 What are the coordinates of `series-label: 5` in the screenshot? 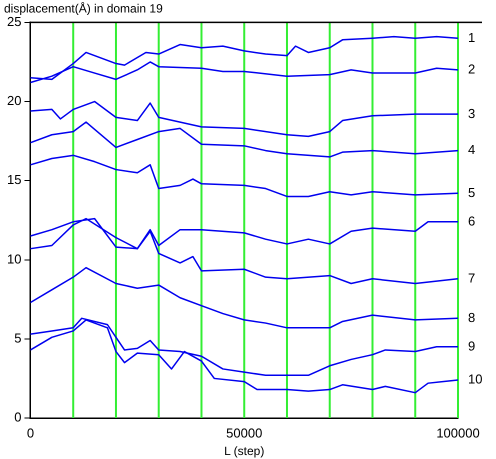 It's located at (472, 192).